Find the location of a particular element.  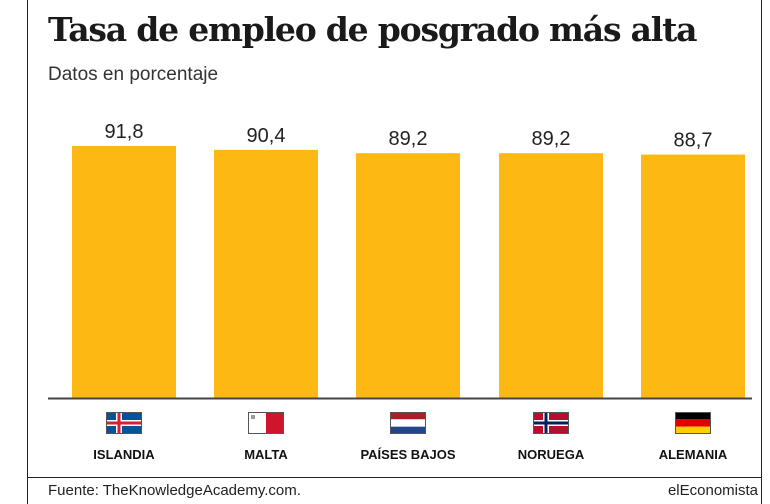

bar-malta is located at coordinates (266, 273).